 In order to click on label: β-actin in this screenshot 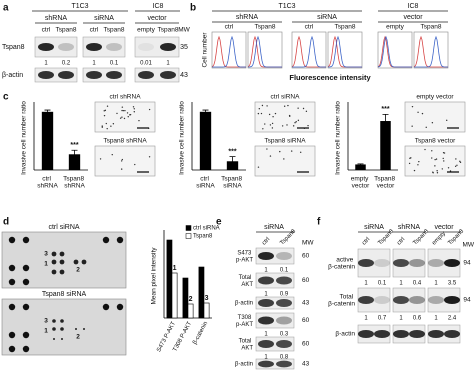, I will do `click(12, 75)`.